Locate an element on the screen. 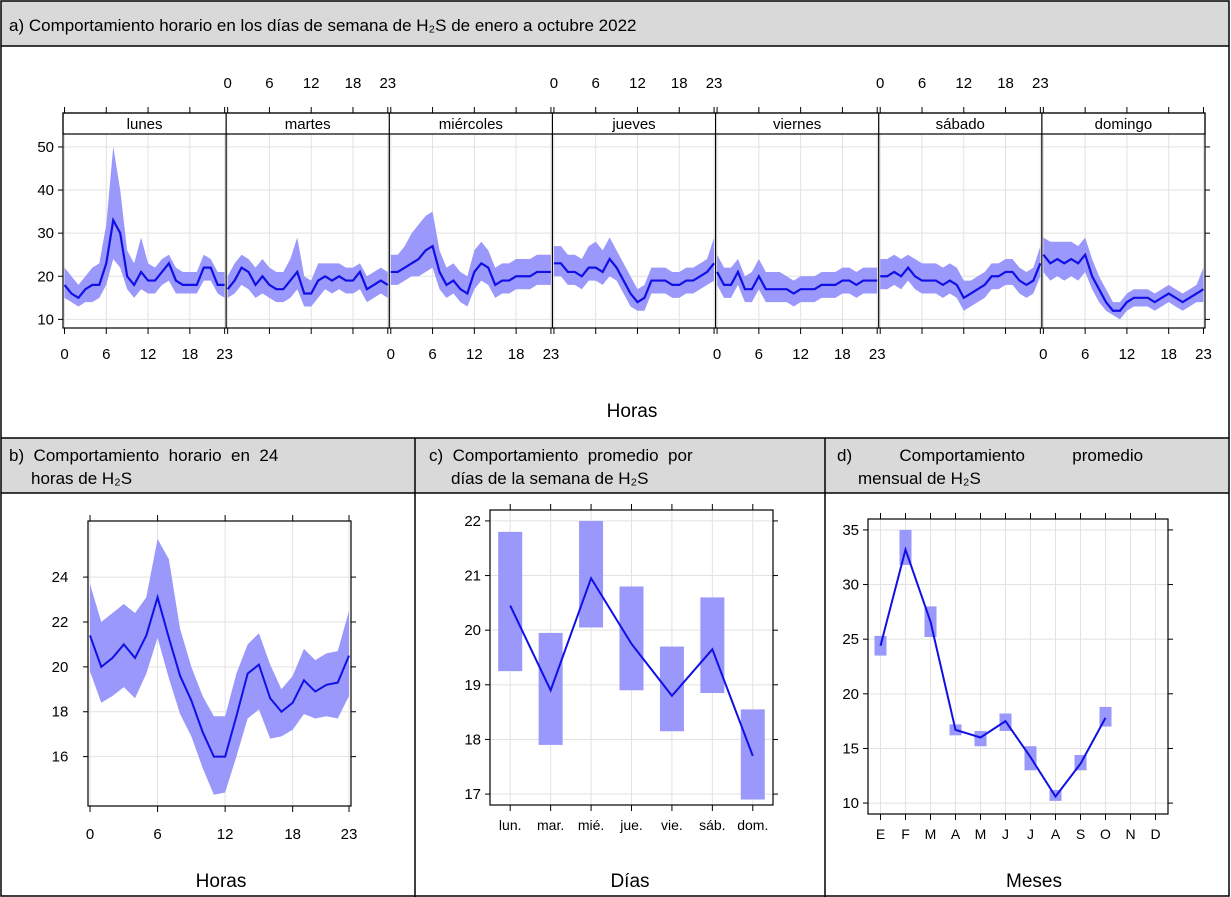  x-tick-label: lun. is located at coordinates (510, 825).